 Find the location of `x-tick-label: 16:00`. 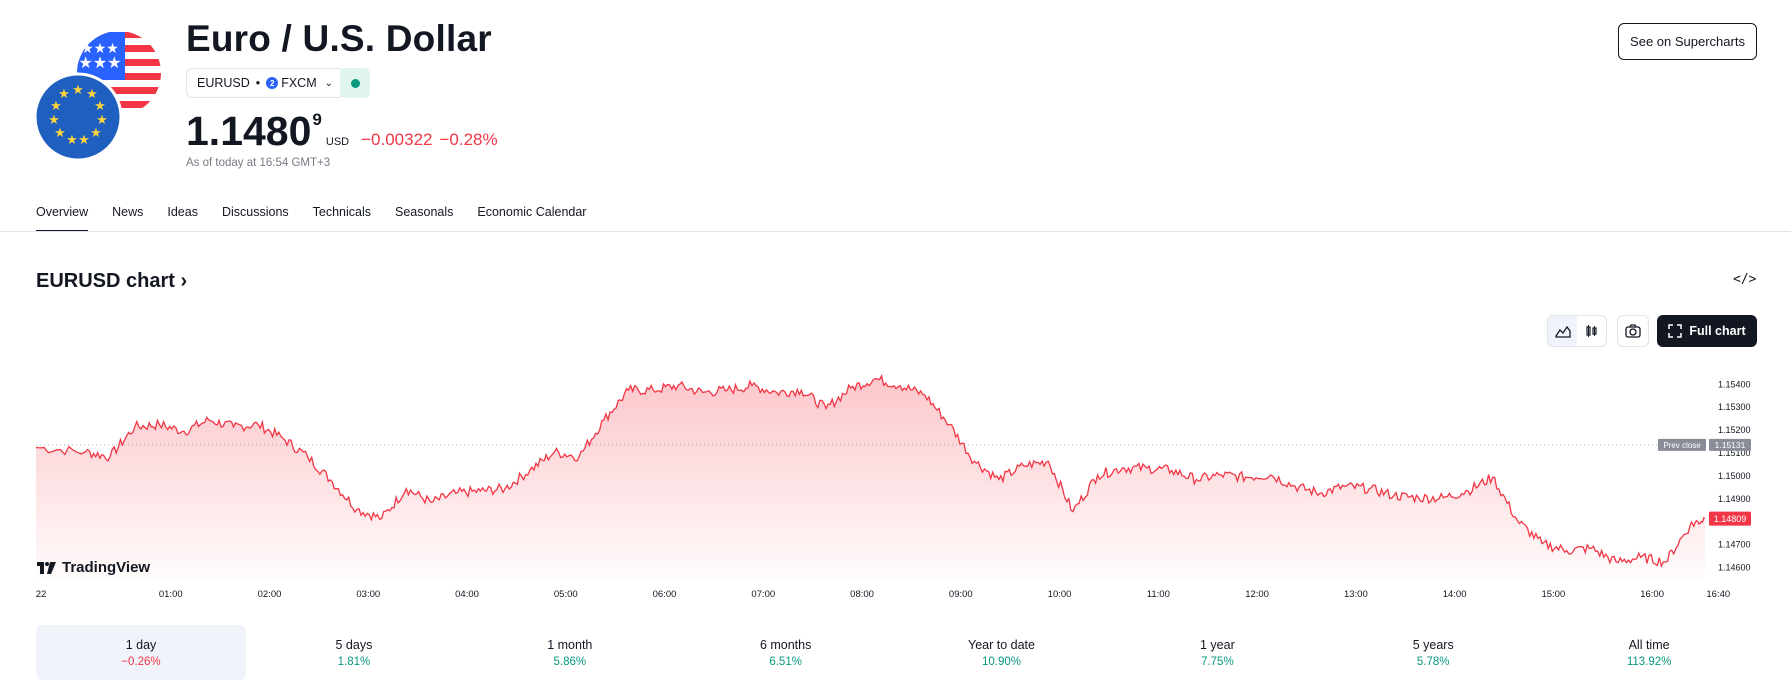

x-tick-label: 16:00 is located at coordinates (1652, 594).